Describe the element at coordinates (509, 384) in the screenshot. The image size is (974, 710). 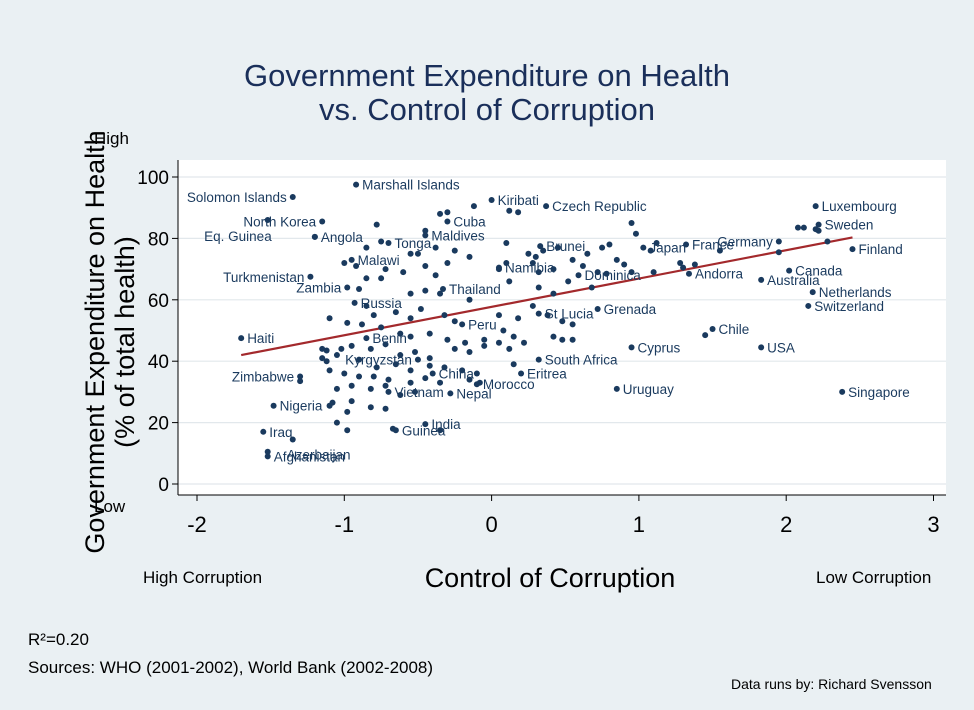
I see `point-label: Morocco` at that location.